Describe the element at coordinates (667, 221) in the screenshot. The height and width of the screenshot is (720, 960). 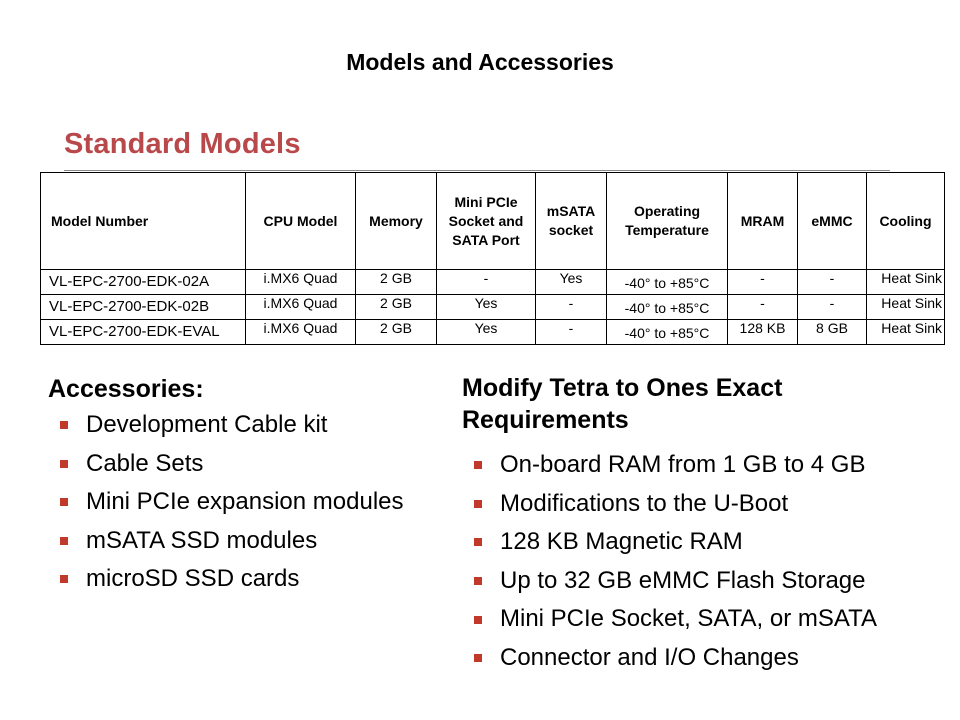
I see `column-header-operating-temperature: Operating Temperature` at that location.